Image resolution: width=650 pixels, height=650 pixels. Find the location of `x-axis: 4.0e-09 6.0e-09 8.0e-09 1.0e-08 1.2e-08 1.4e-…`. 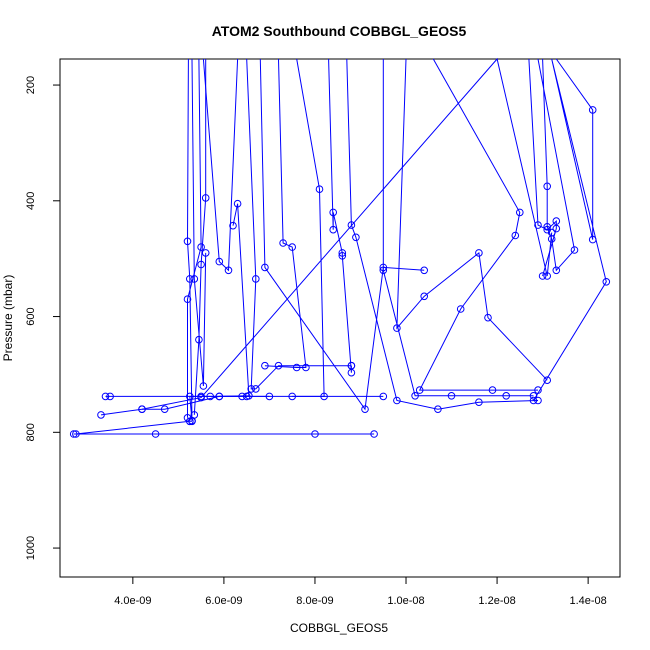

x-axis: 4.0e-09 6.0e-09 8.0e-09 1.0e-08 1.2e-08 1.4e-… is located at coordinates (360, 592).